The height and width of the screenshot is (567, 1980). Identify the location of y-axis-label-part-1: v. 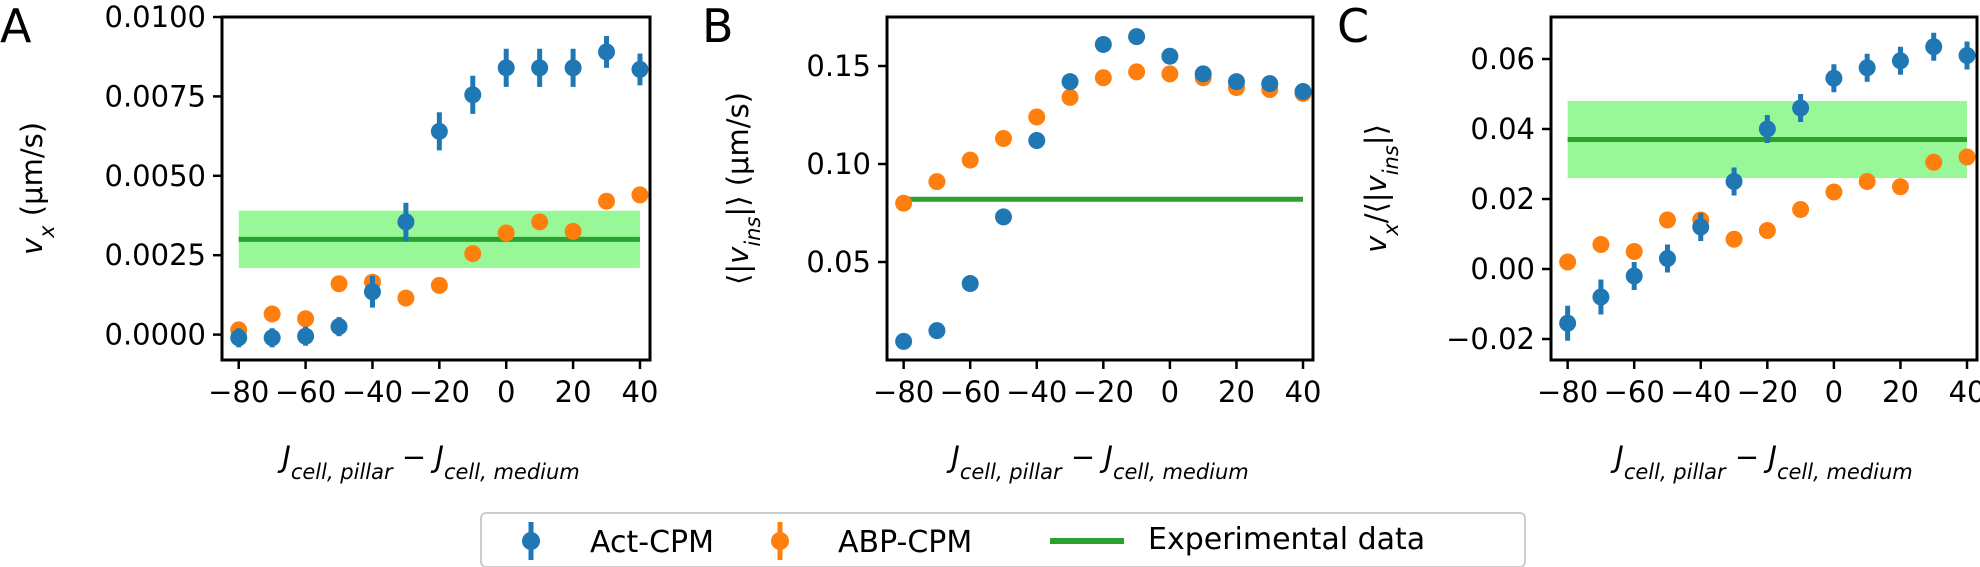
(738, 255).